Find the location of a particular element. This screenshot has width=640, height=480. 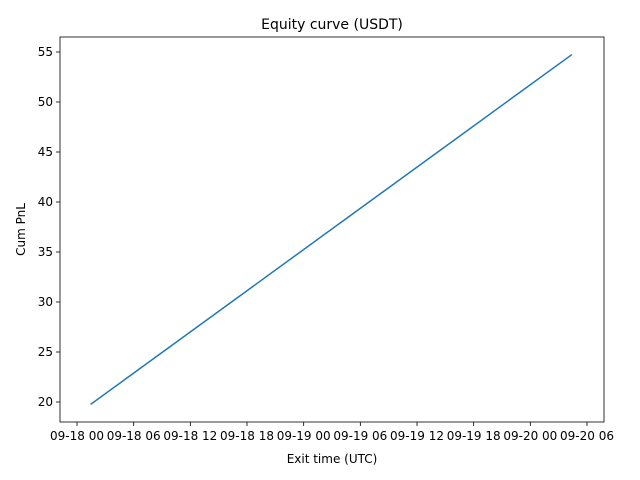

x-axis-label: Exit time (UTC) is located at coordinates (332, 459).